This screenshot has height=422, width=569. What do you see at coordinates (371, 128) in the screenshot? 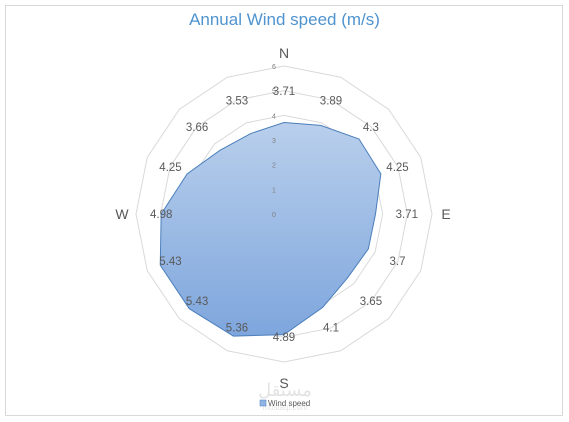
I see `data-label: 4.3` at bounding box center [371, 128].